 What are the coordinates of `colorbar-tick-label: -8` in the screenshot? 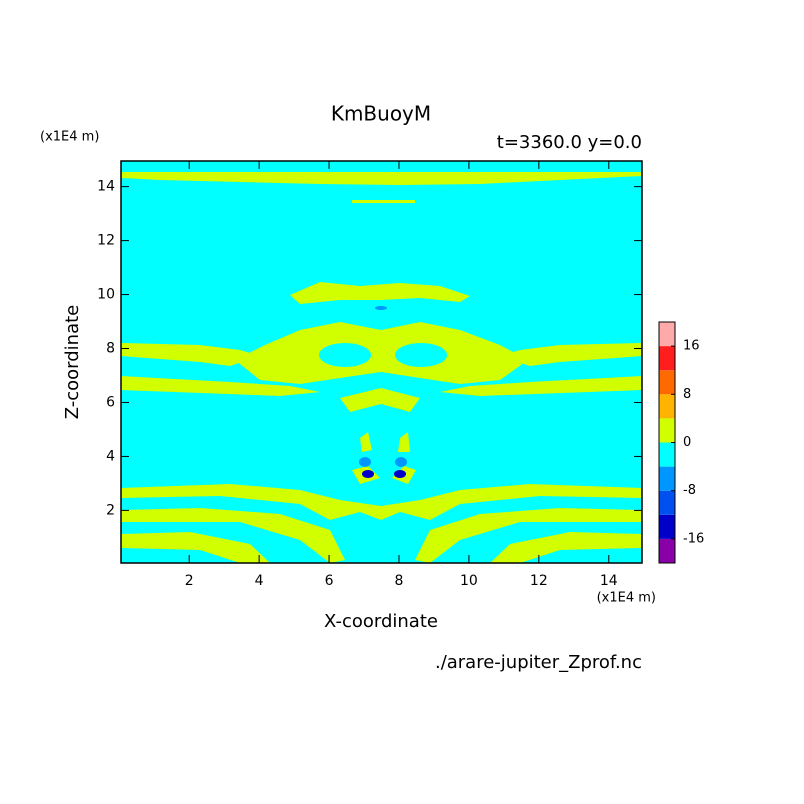 It's located at (689, 490).